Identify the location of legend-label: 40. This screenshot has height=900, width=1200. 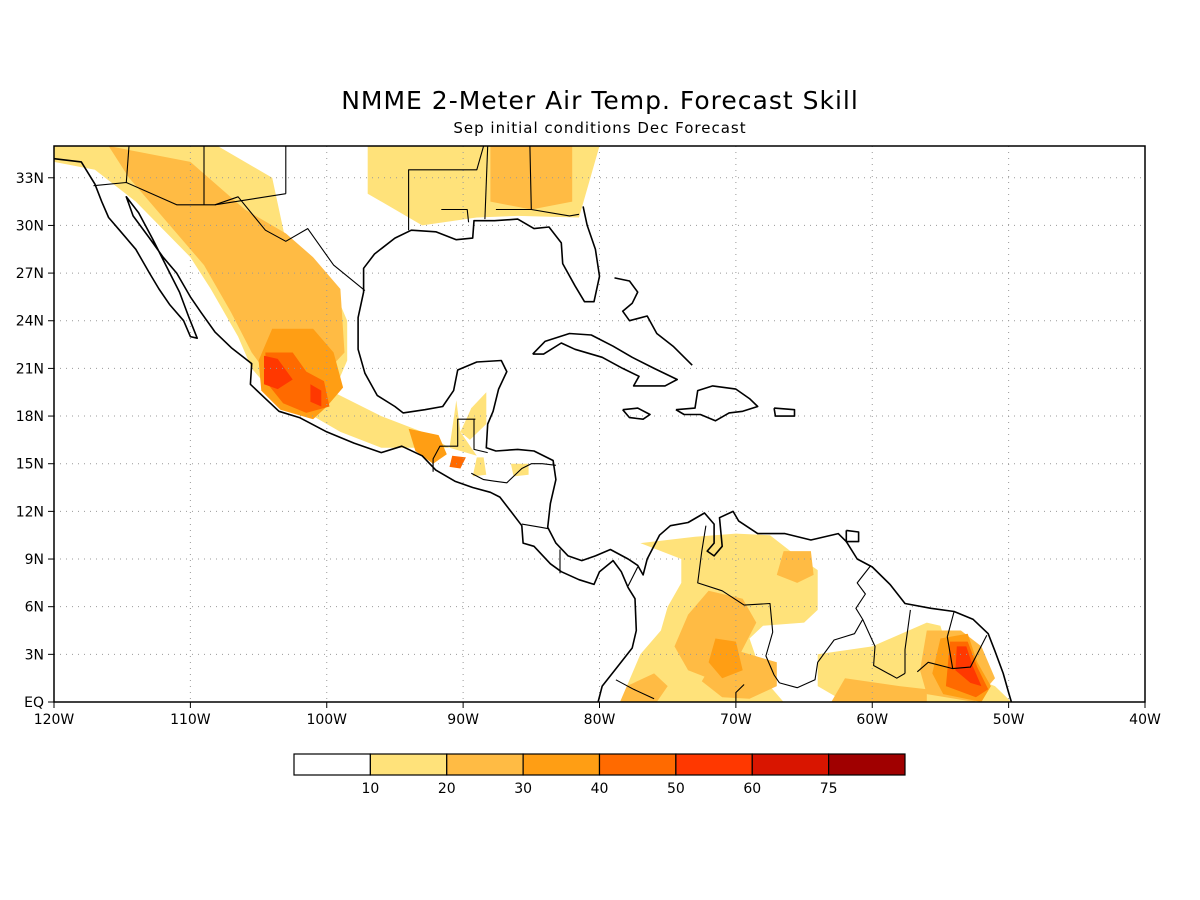
(600, 789).